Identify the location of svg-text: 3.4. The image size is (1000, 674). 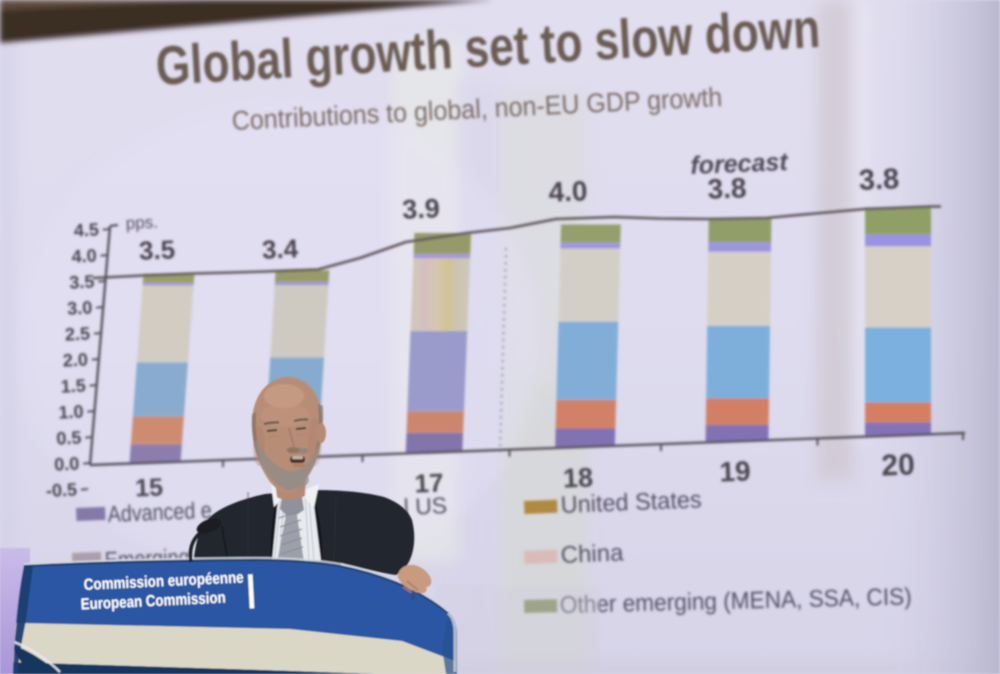
(280, 249).